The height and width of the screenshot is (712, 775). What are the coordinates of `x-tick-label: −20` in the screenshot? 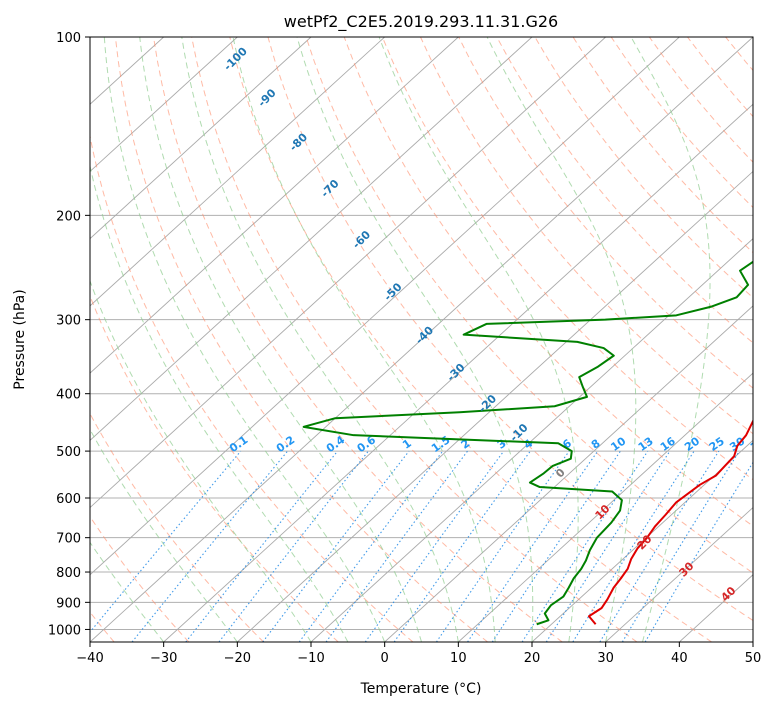 It's located at (237, 658).